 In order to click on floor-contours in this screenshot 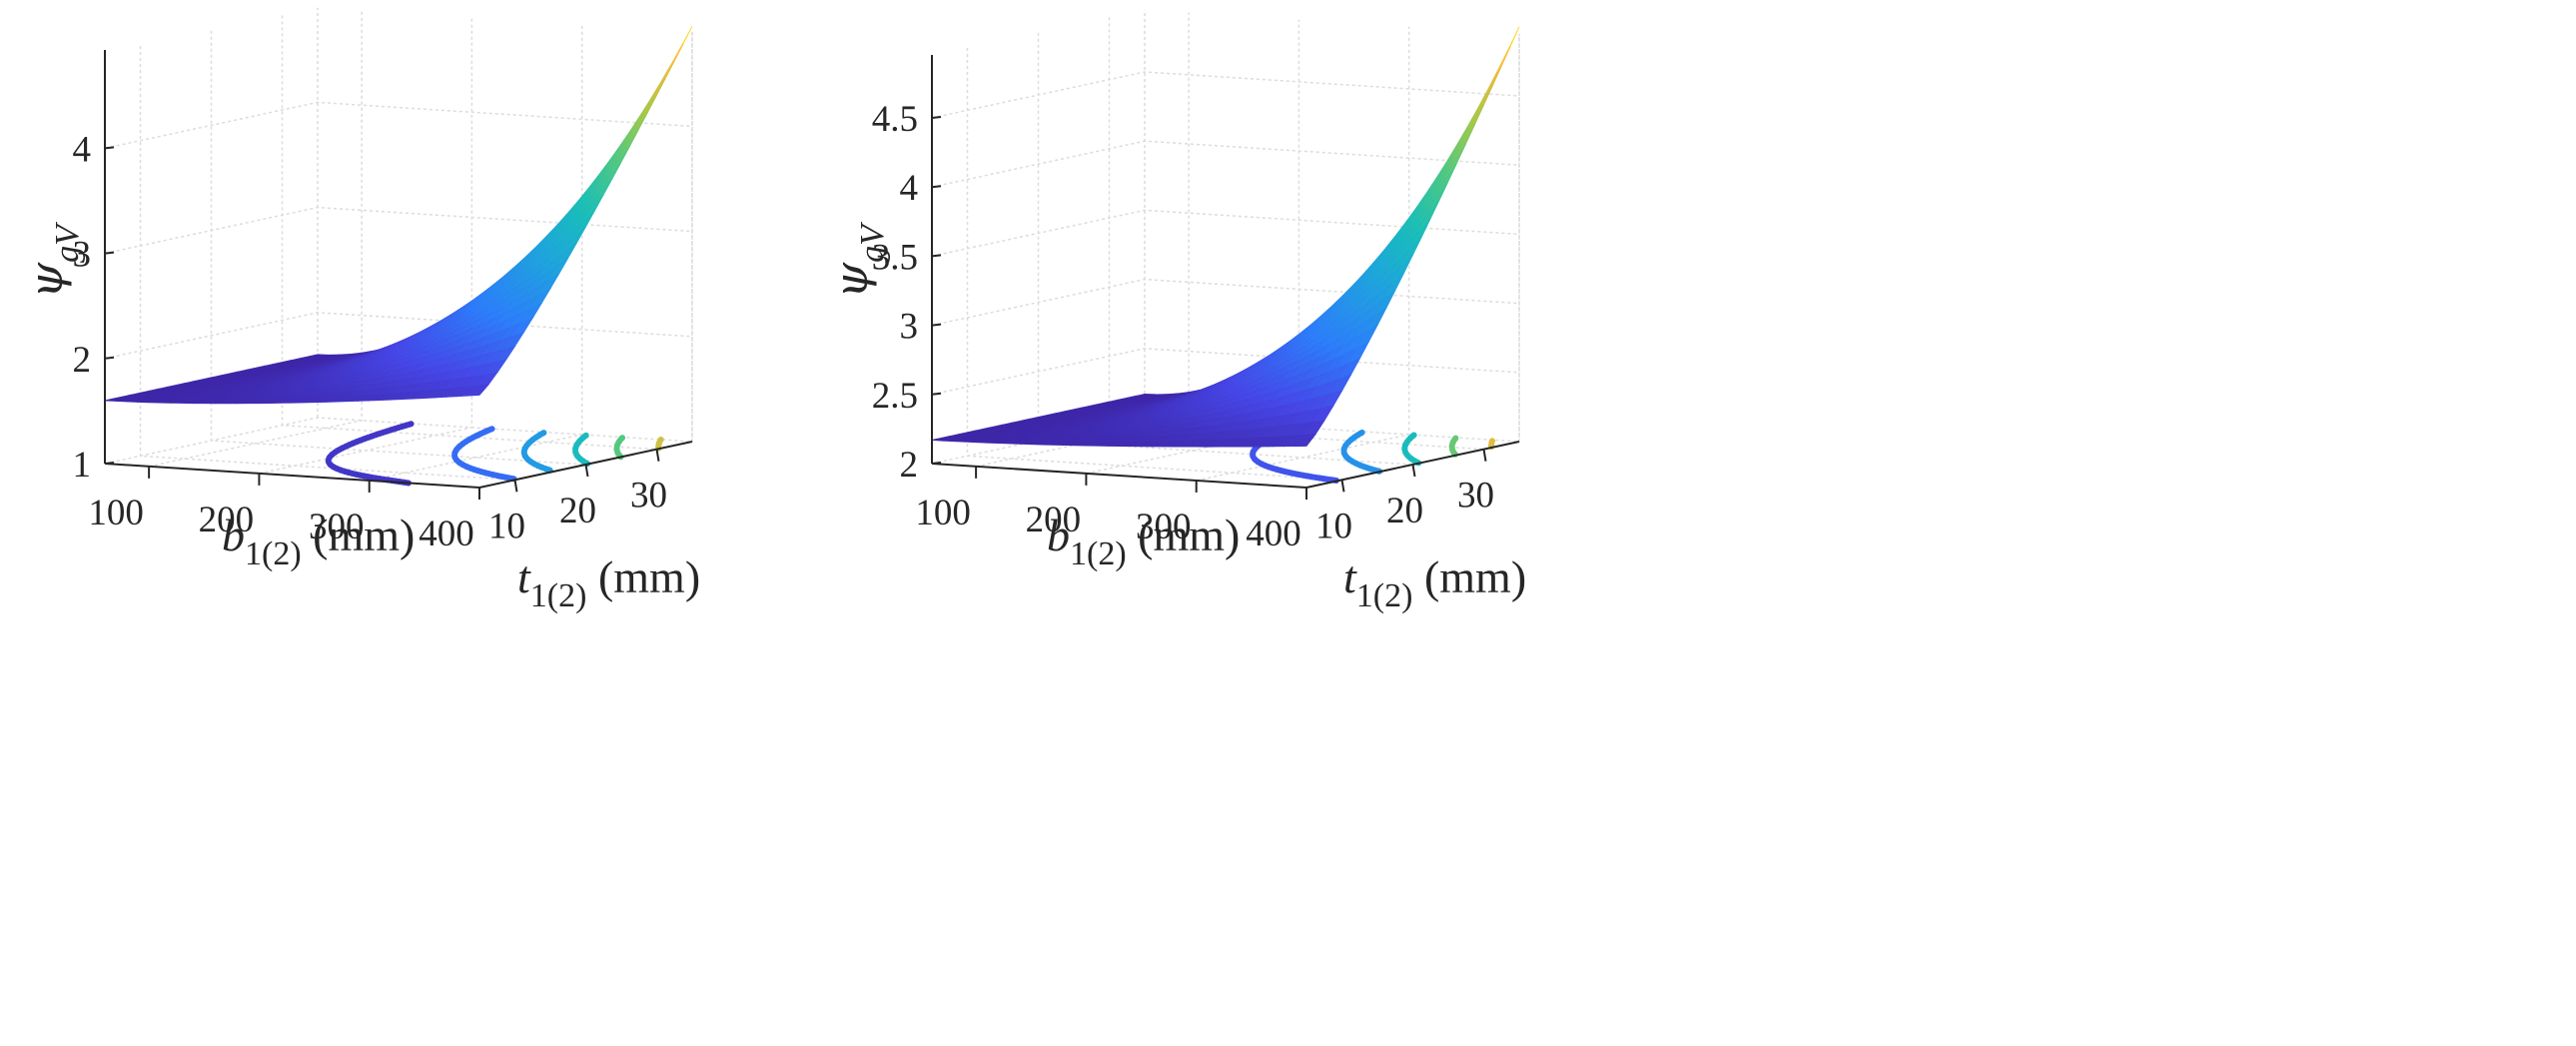, I will do `click(495, 454)`.